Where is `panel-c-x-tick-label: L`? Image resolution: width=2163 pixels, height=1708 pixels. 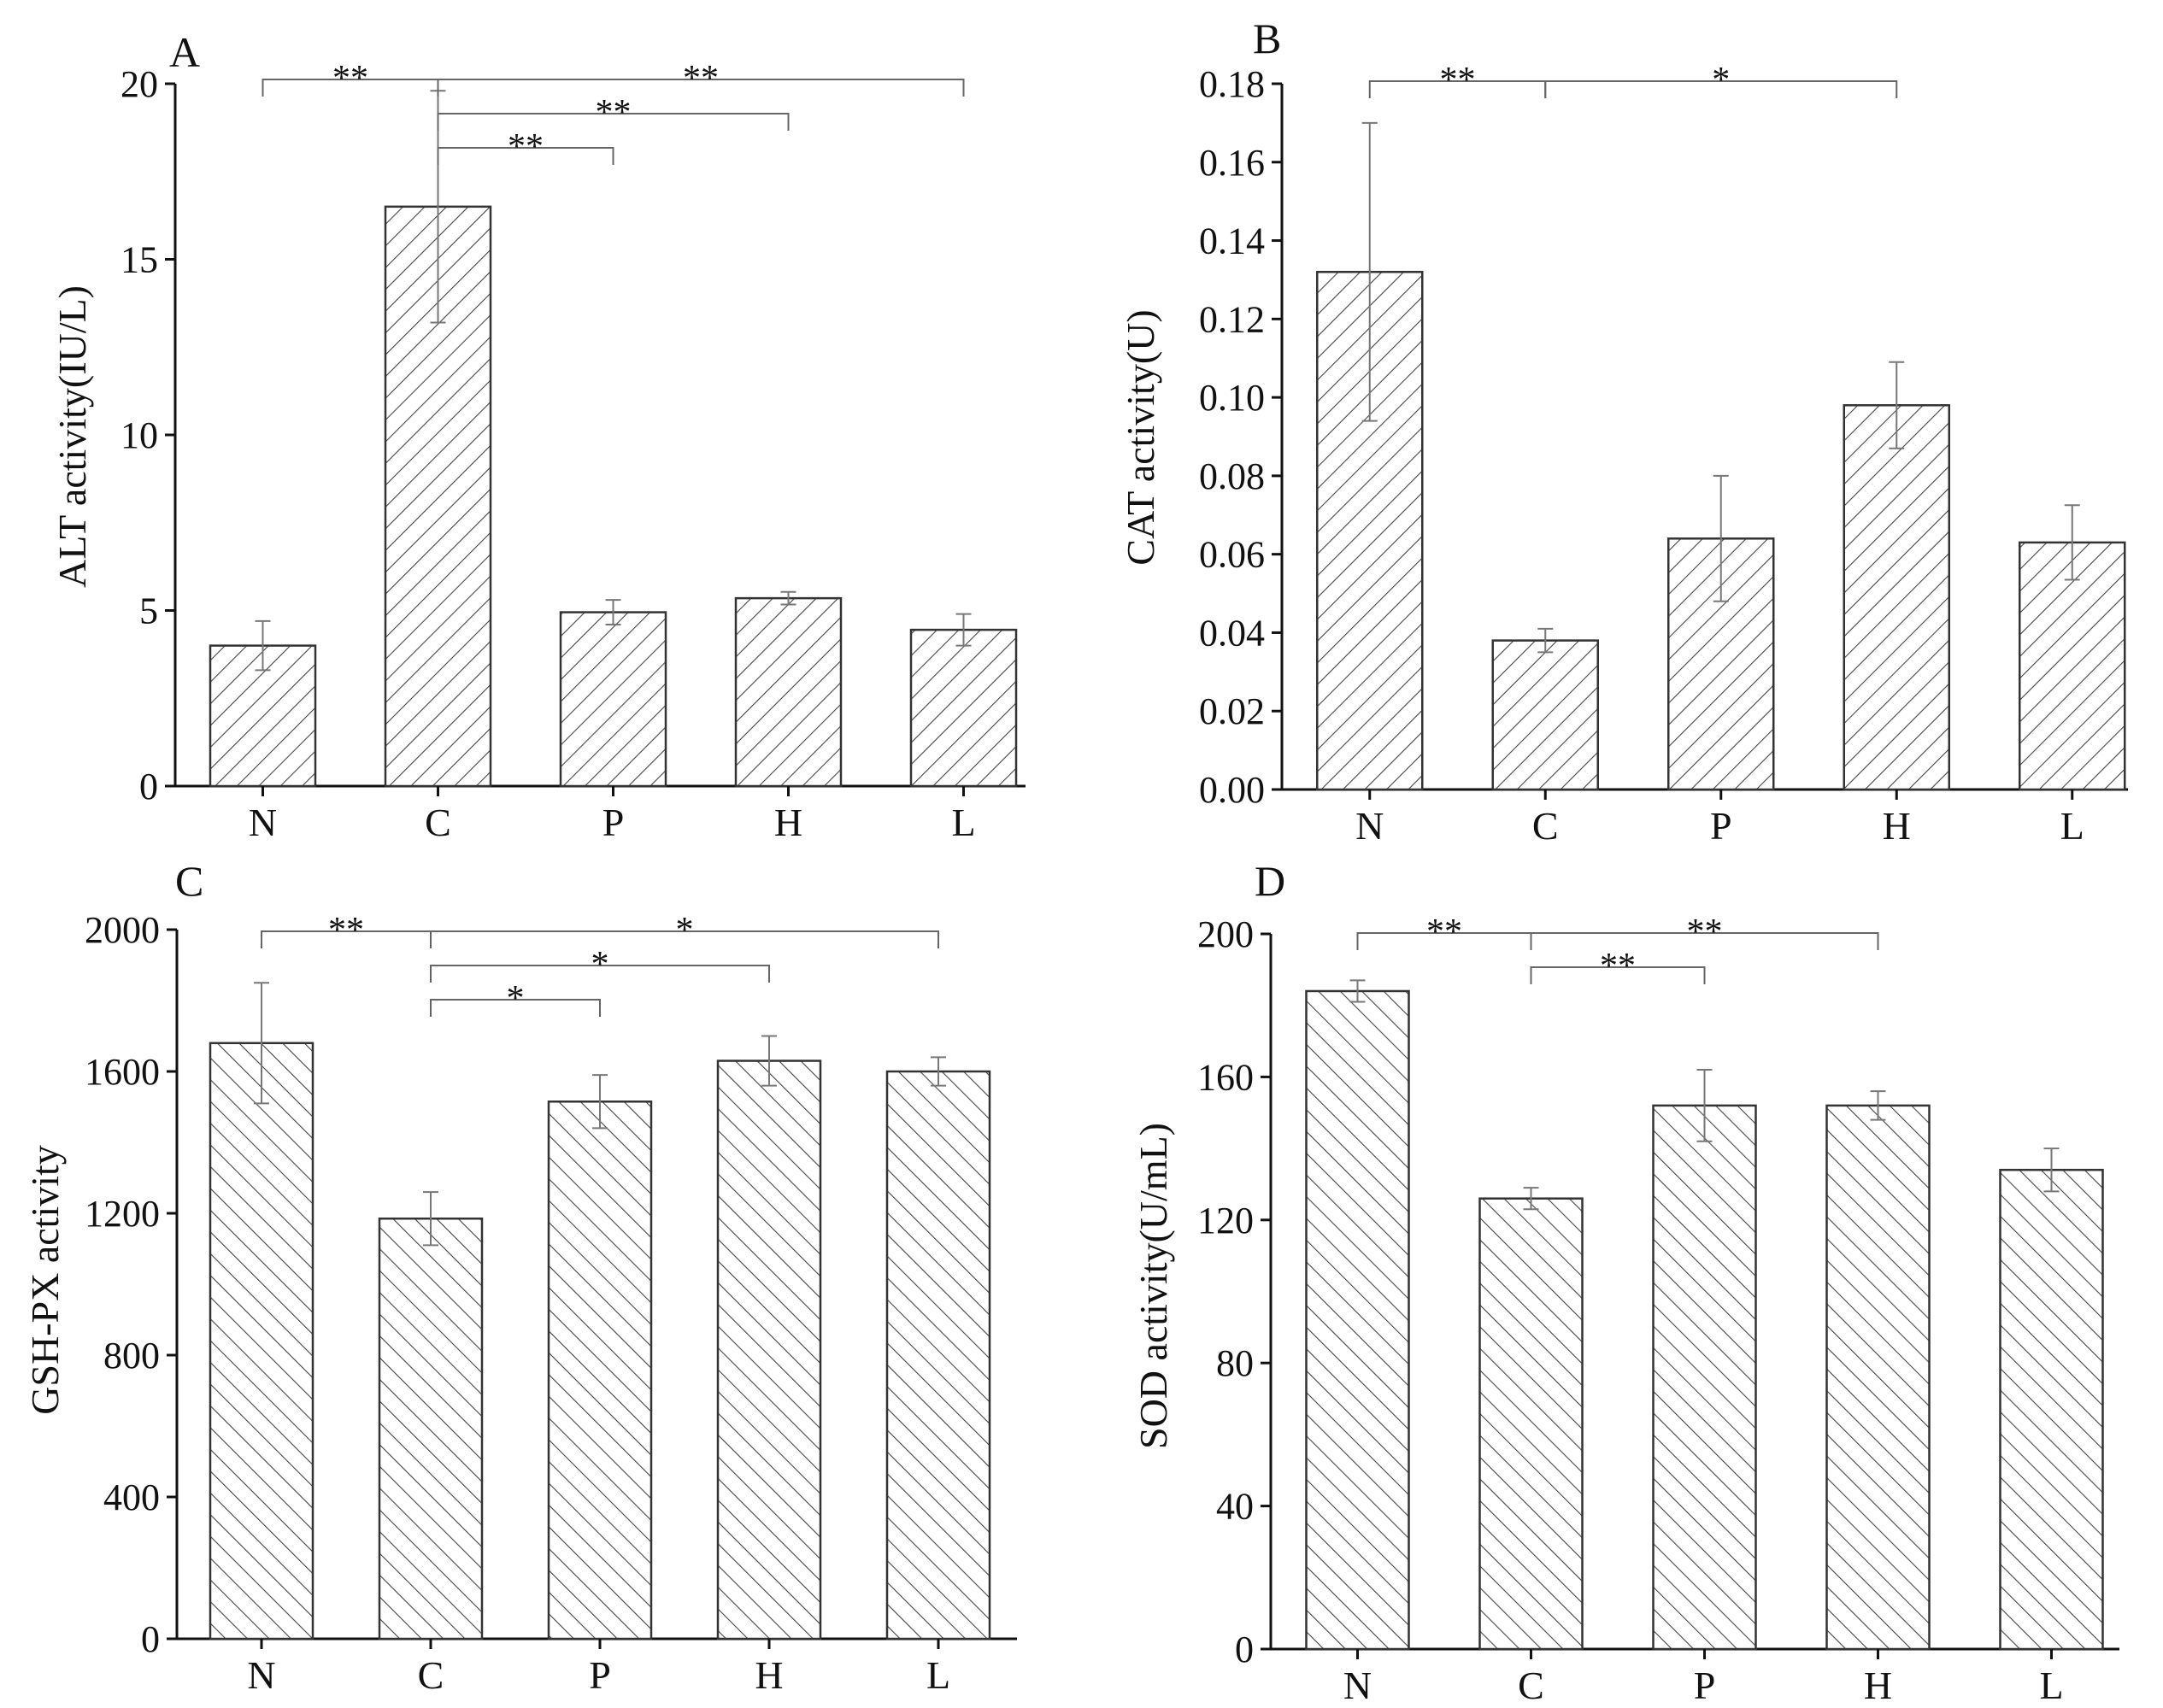
panel-c-x-tick-label: L is located at coordinates (938, 1675).